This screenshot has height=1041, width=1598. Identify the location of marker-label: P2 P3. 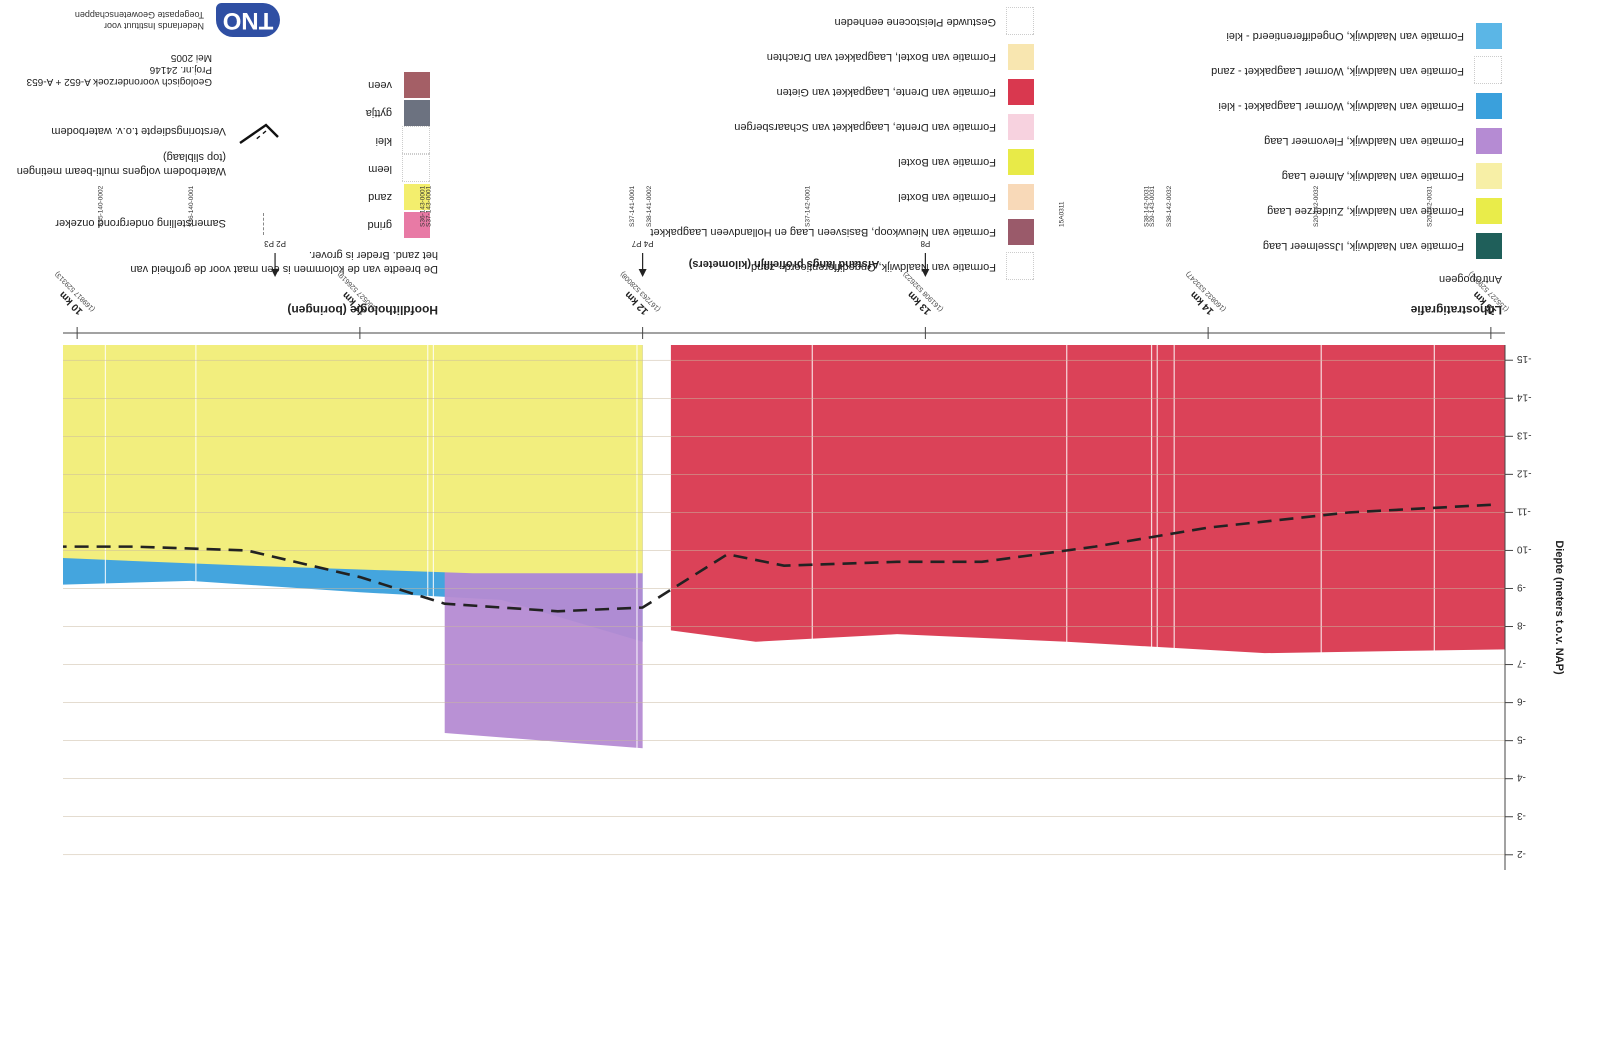
(275, 243).